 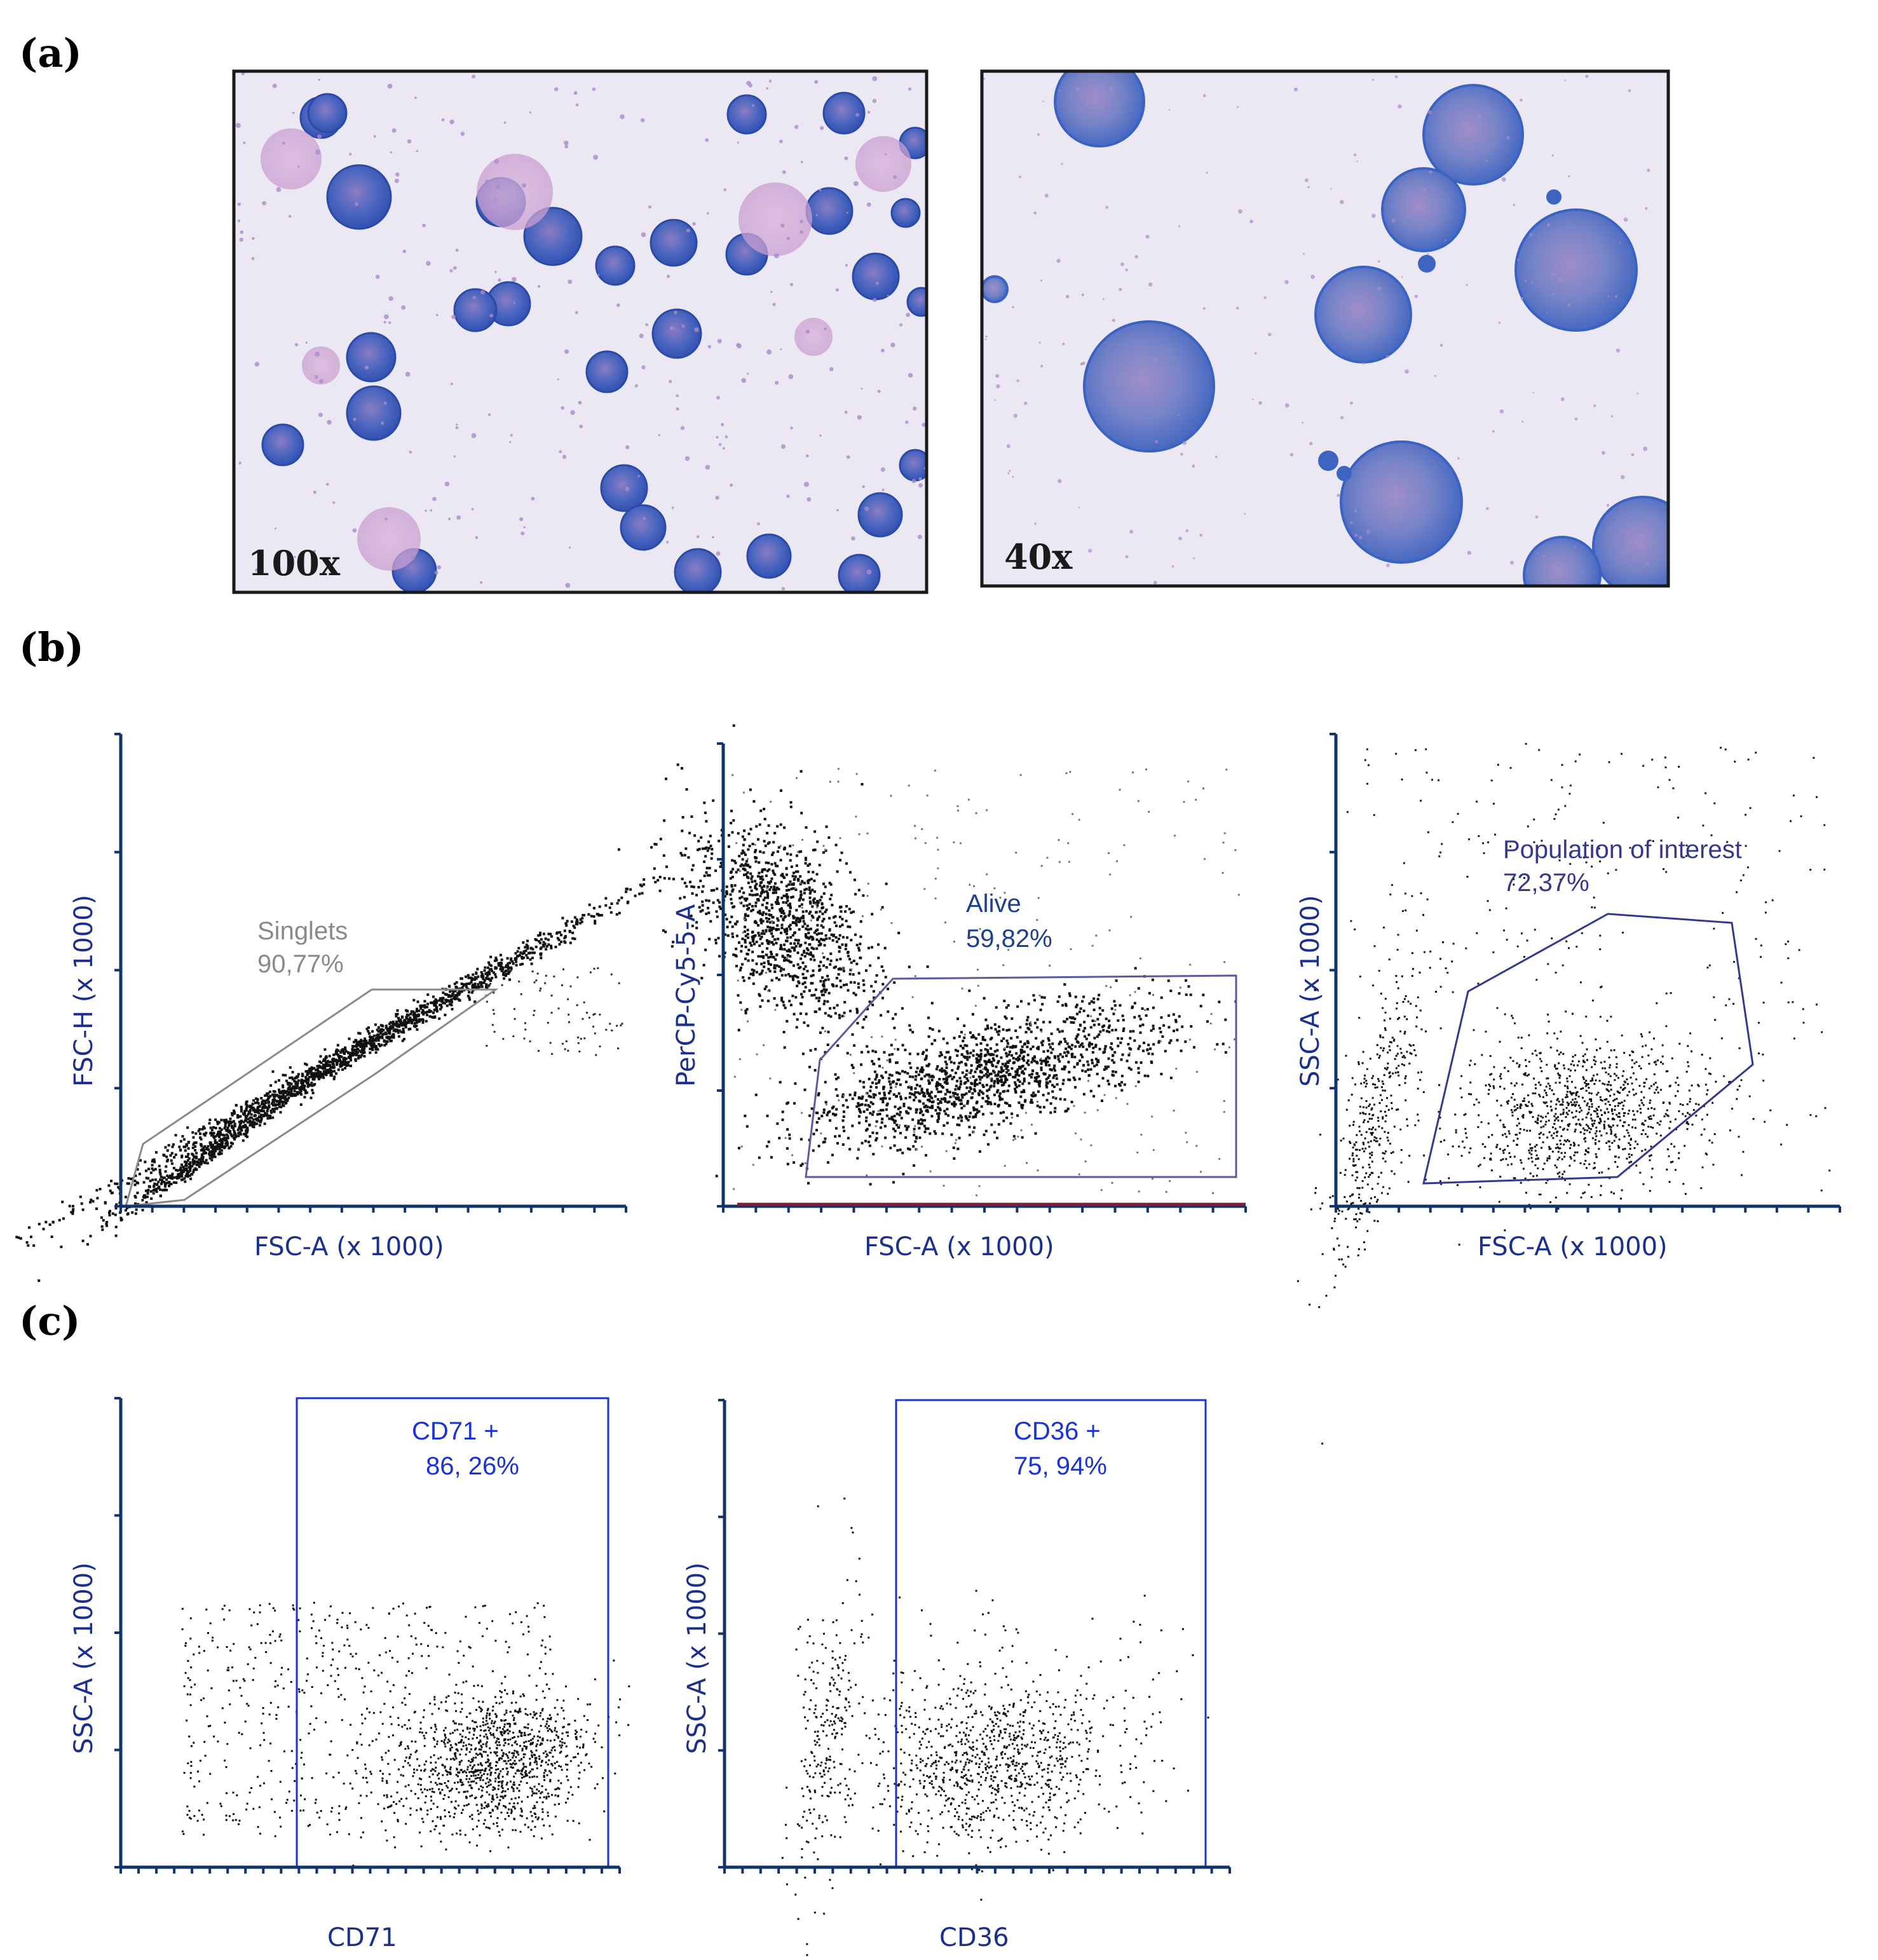 What do you see at coordinates (302, 931) in the screenshot?
I see `gate-label-singlets: Singlets` at bounding box center [302, 931].